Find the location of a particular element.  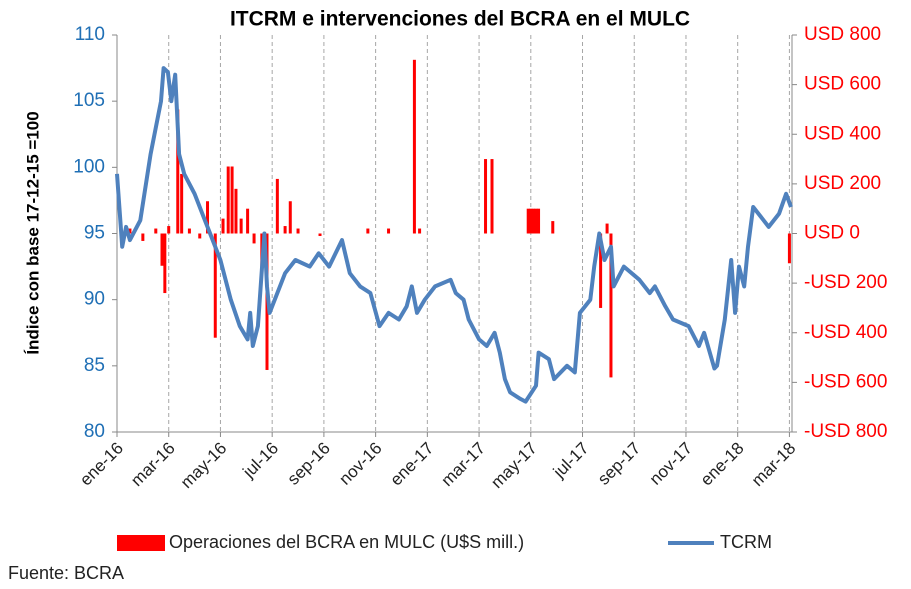

y2-tick-label: -USD 200 is located at coordinates (845, 282).